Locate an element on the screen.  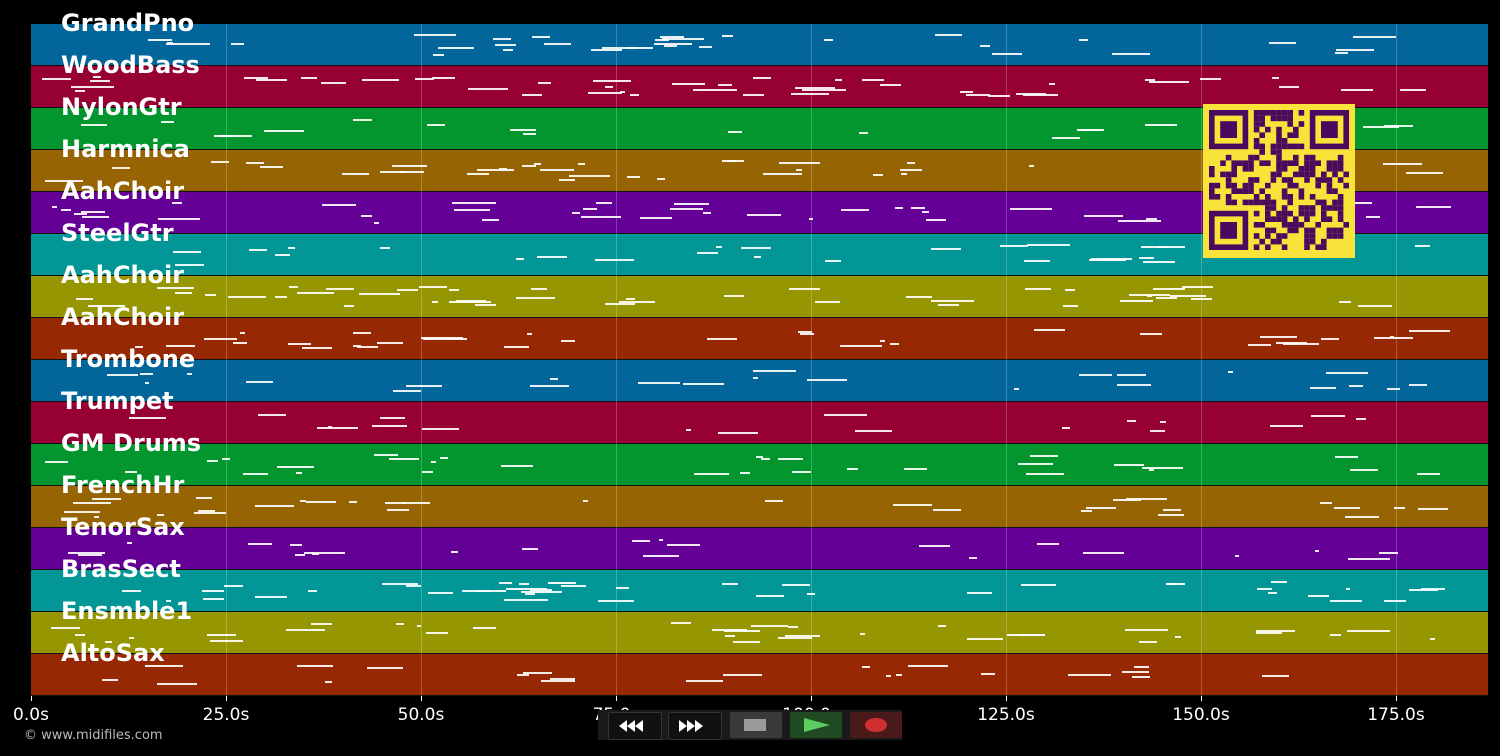
grid-line is located at coordinates (1006, 360).